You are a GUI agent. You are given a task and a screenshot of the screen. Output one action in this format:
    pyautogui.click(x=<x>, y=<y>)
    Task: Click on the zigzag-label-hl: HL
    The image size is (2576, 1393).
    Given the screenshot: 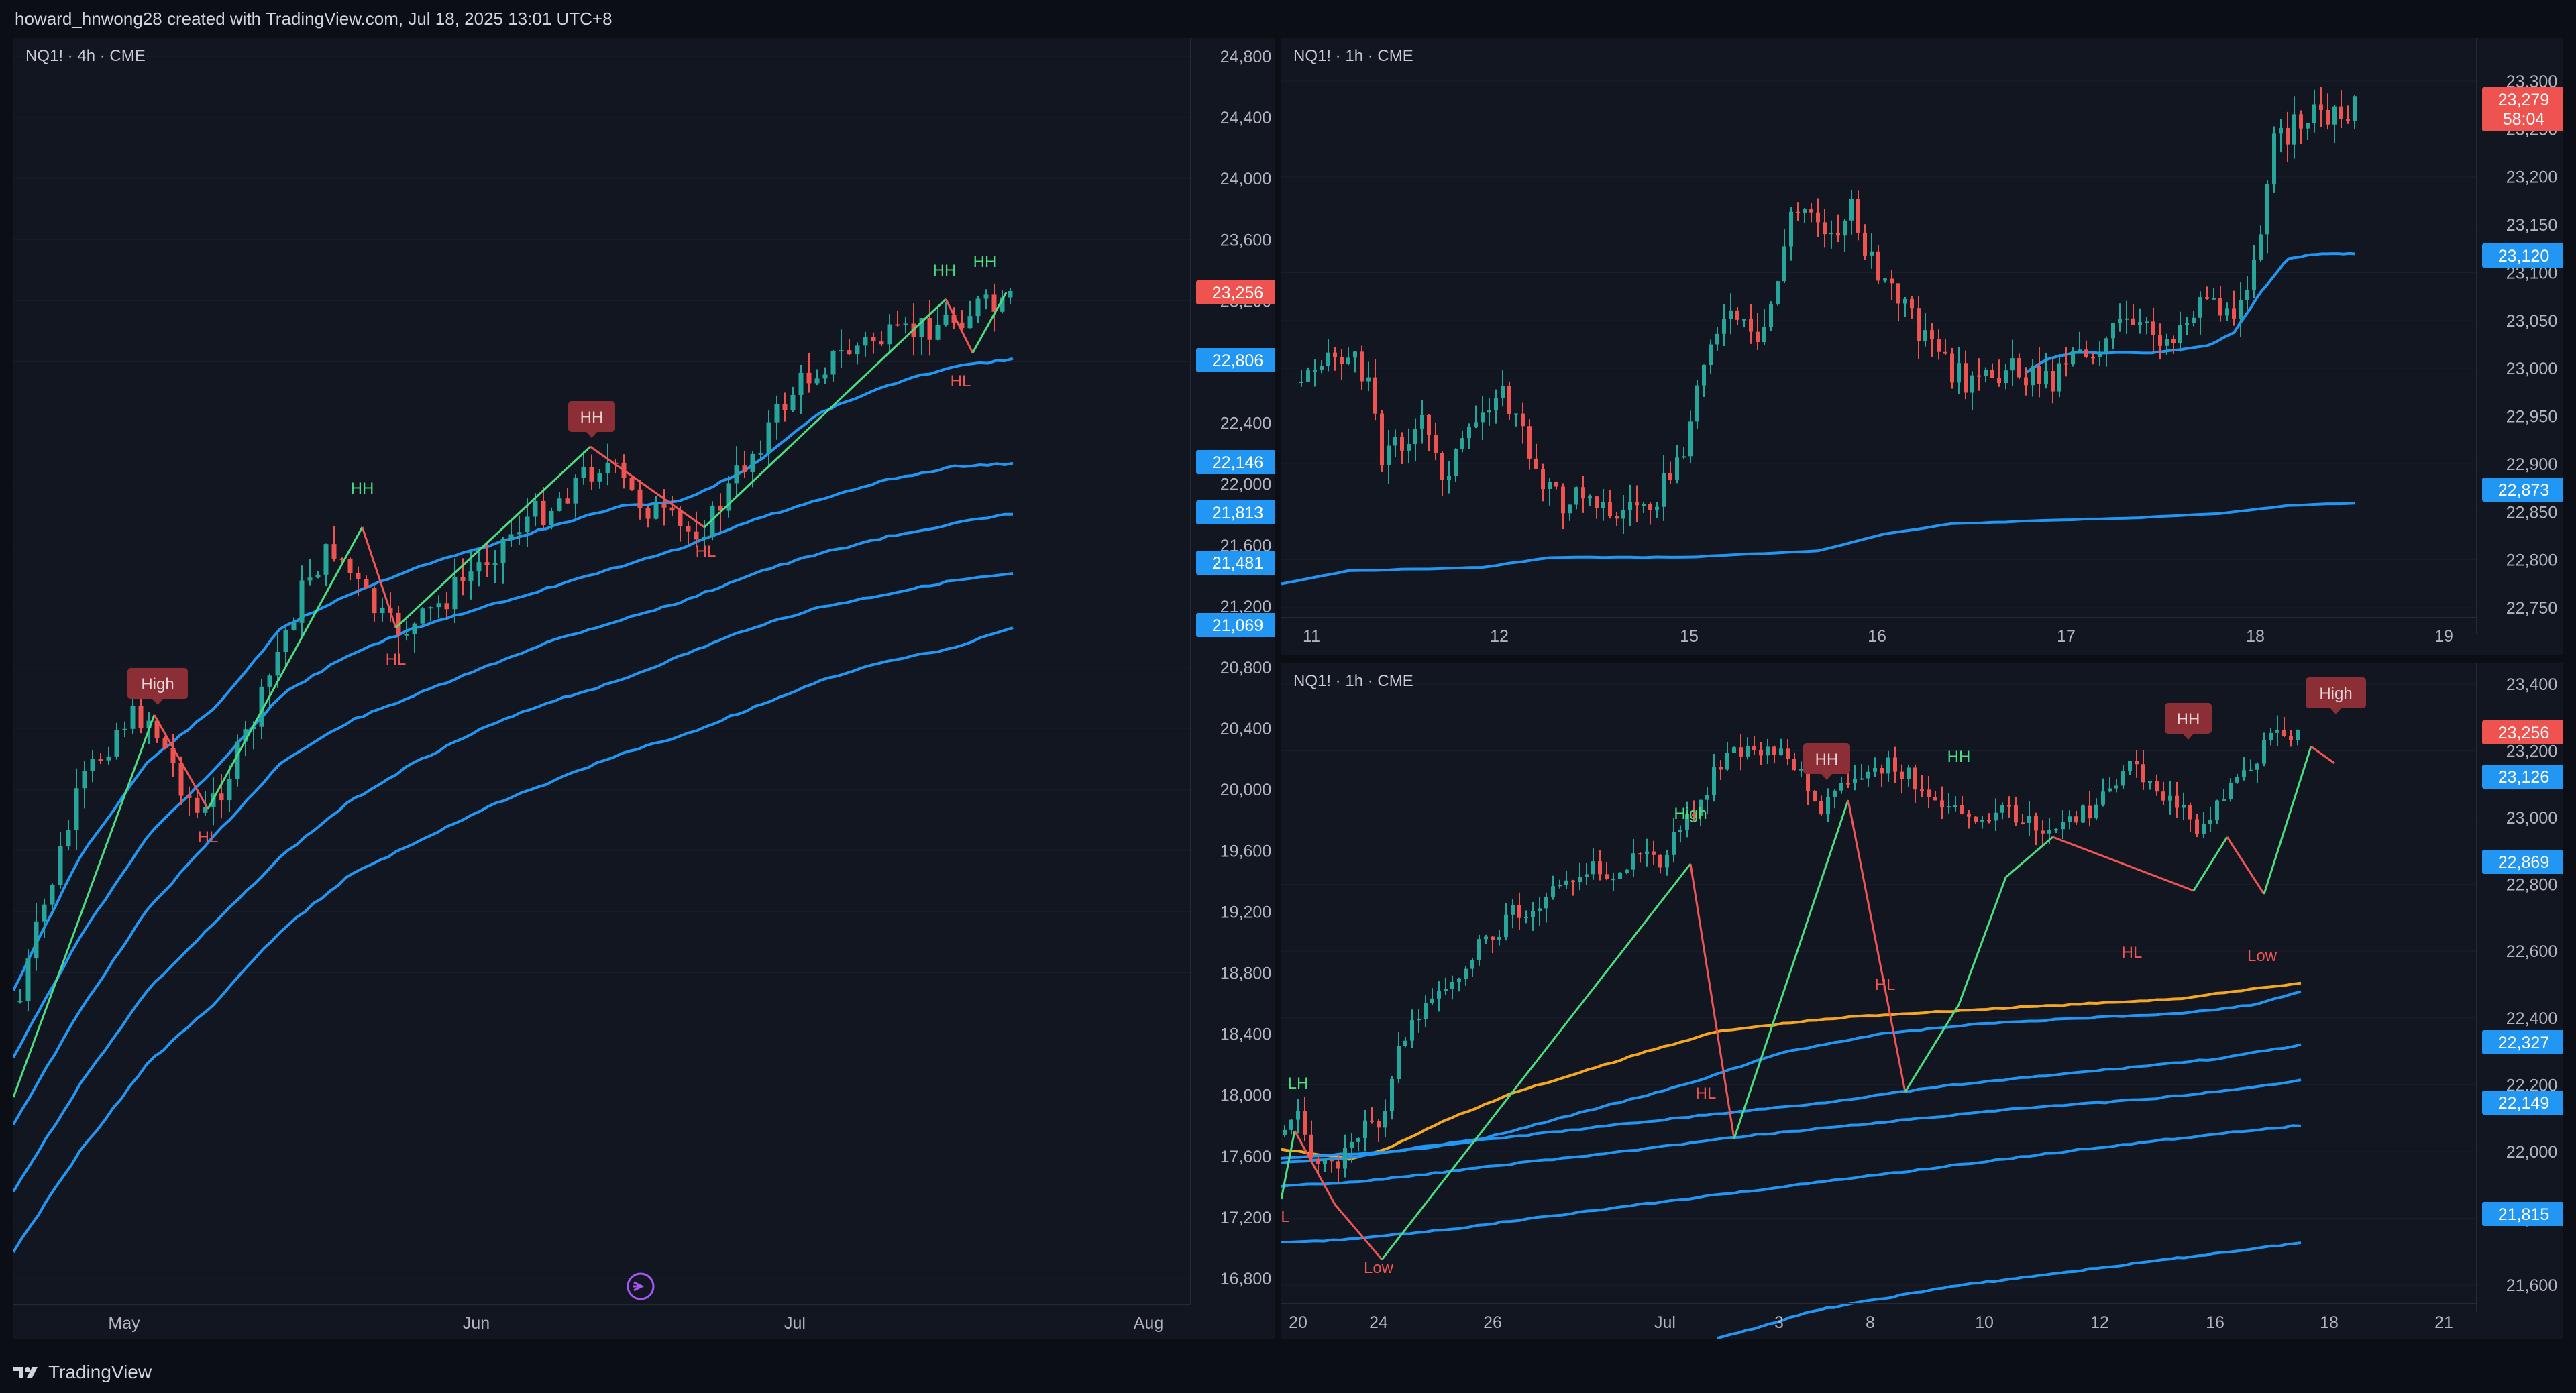 What is the action you would take?
    pyautogui.click(x=1706, y=1093)
    